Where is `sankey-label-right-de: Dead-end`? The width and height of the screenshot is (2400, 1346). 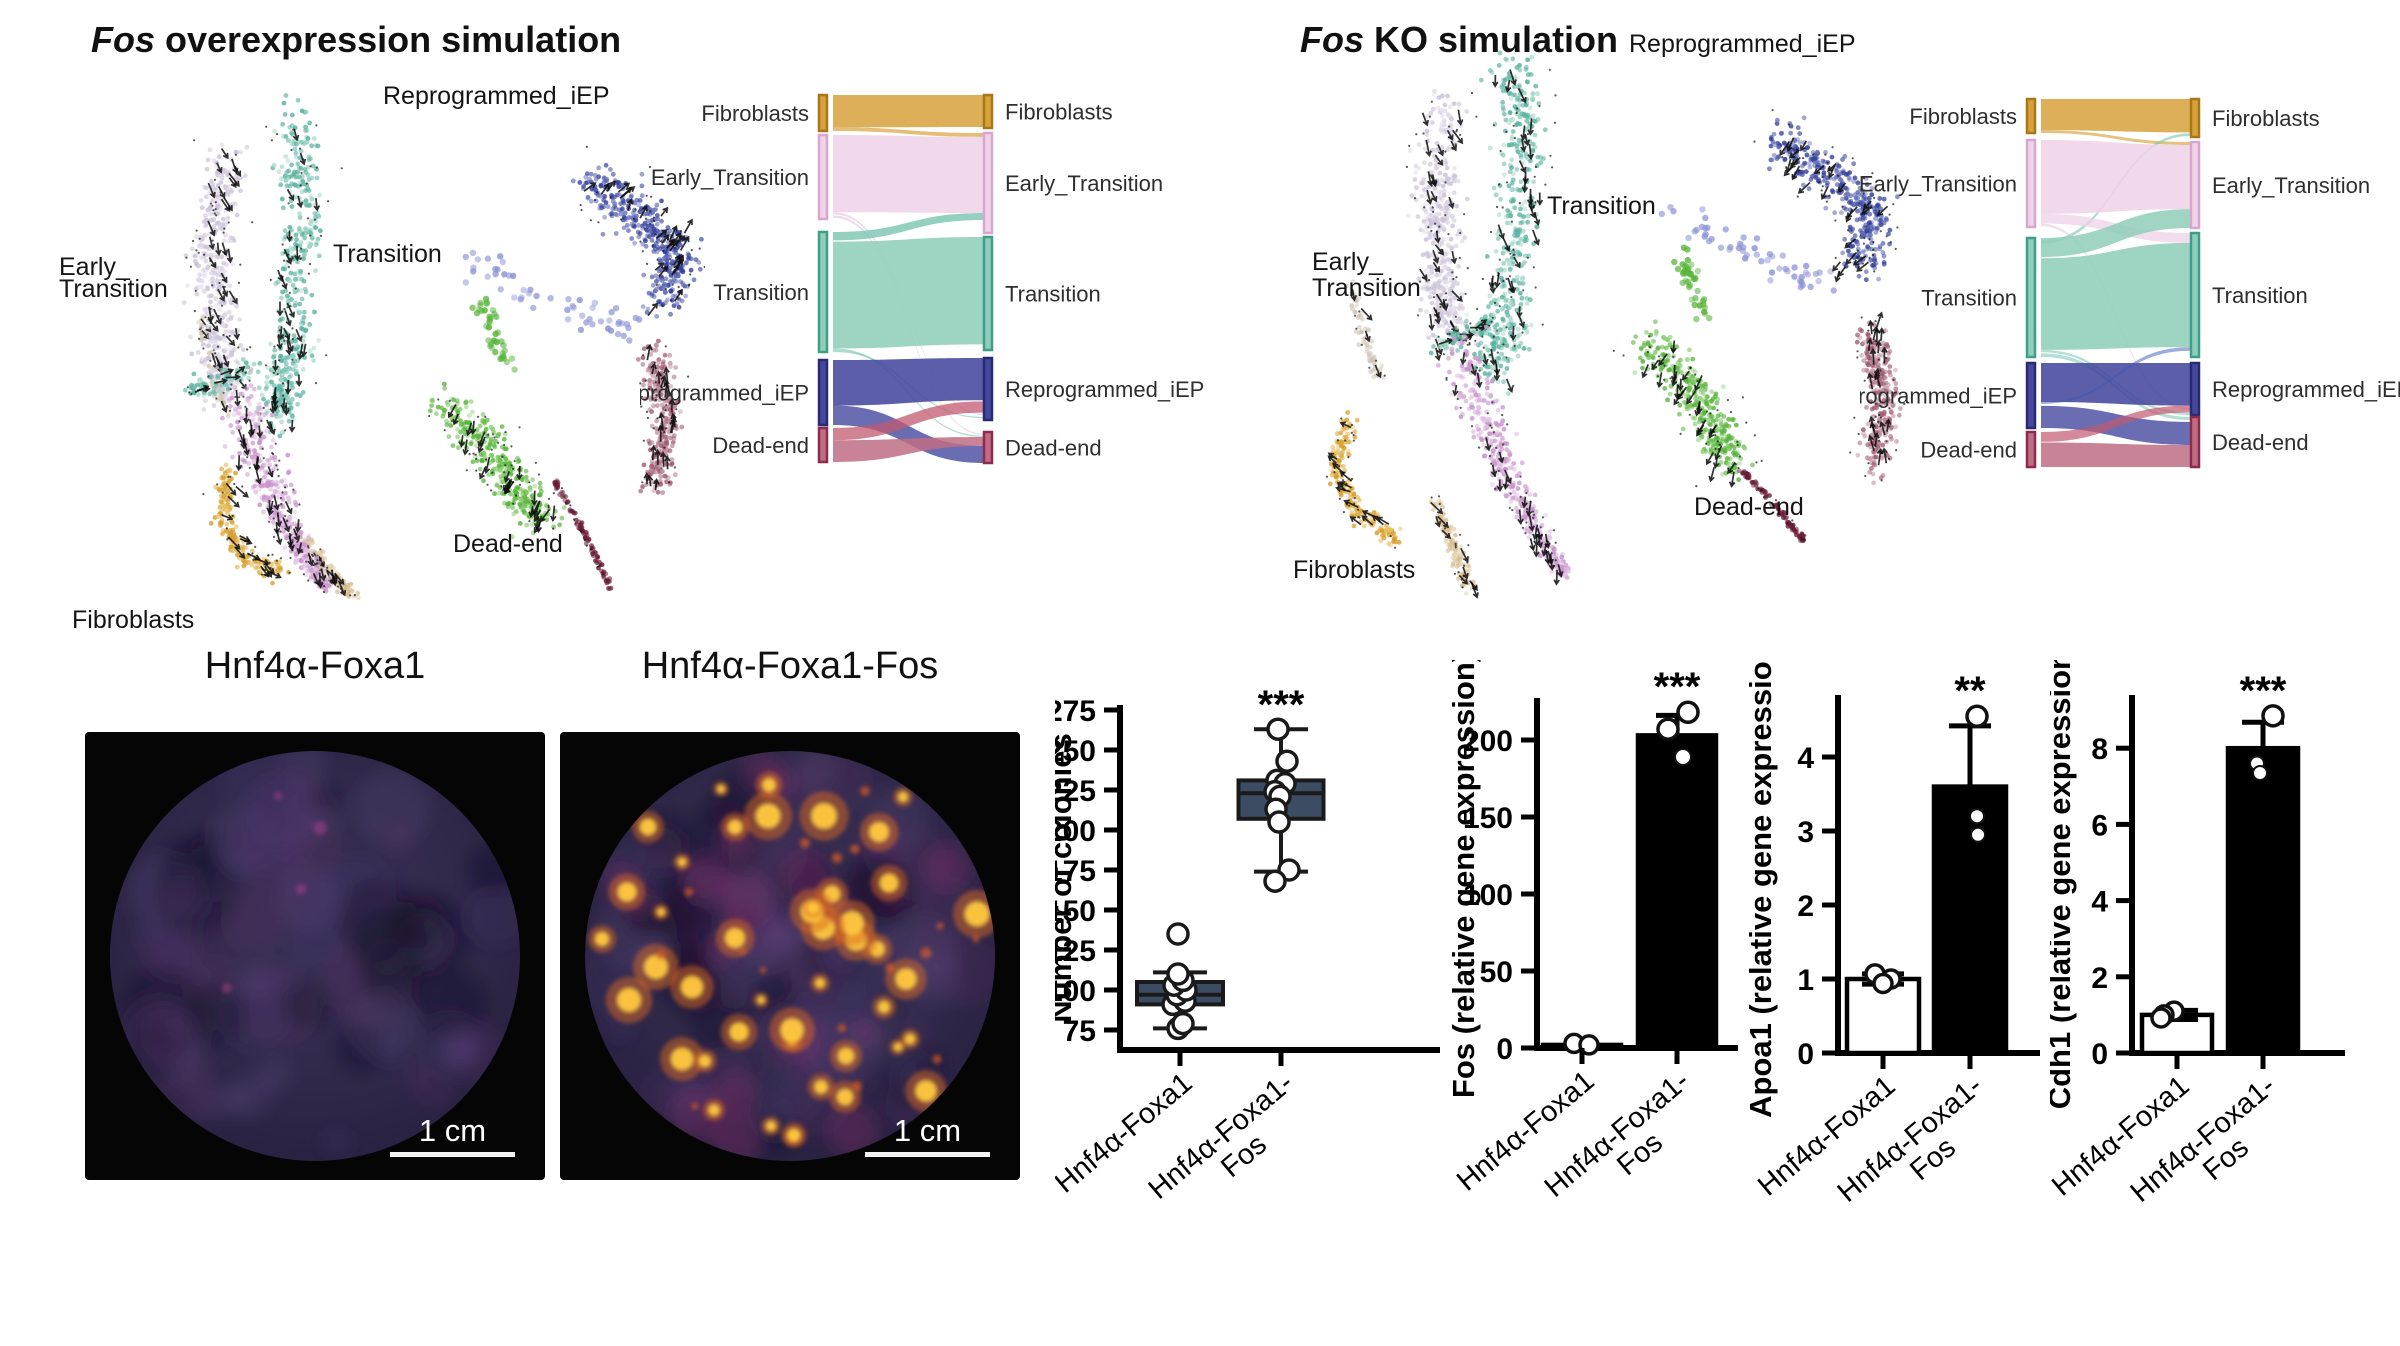 sankey-label-right-de: Dead-end is located at coordinates (1053, 448).